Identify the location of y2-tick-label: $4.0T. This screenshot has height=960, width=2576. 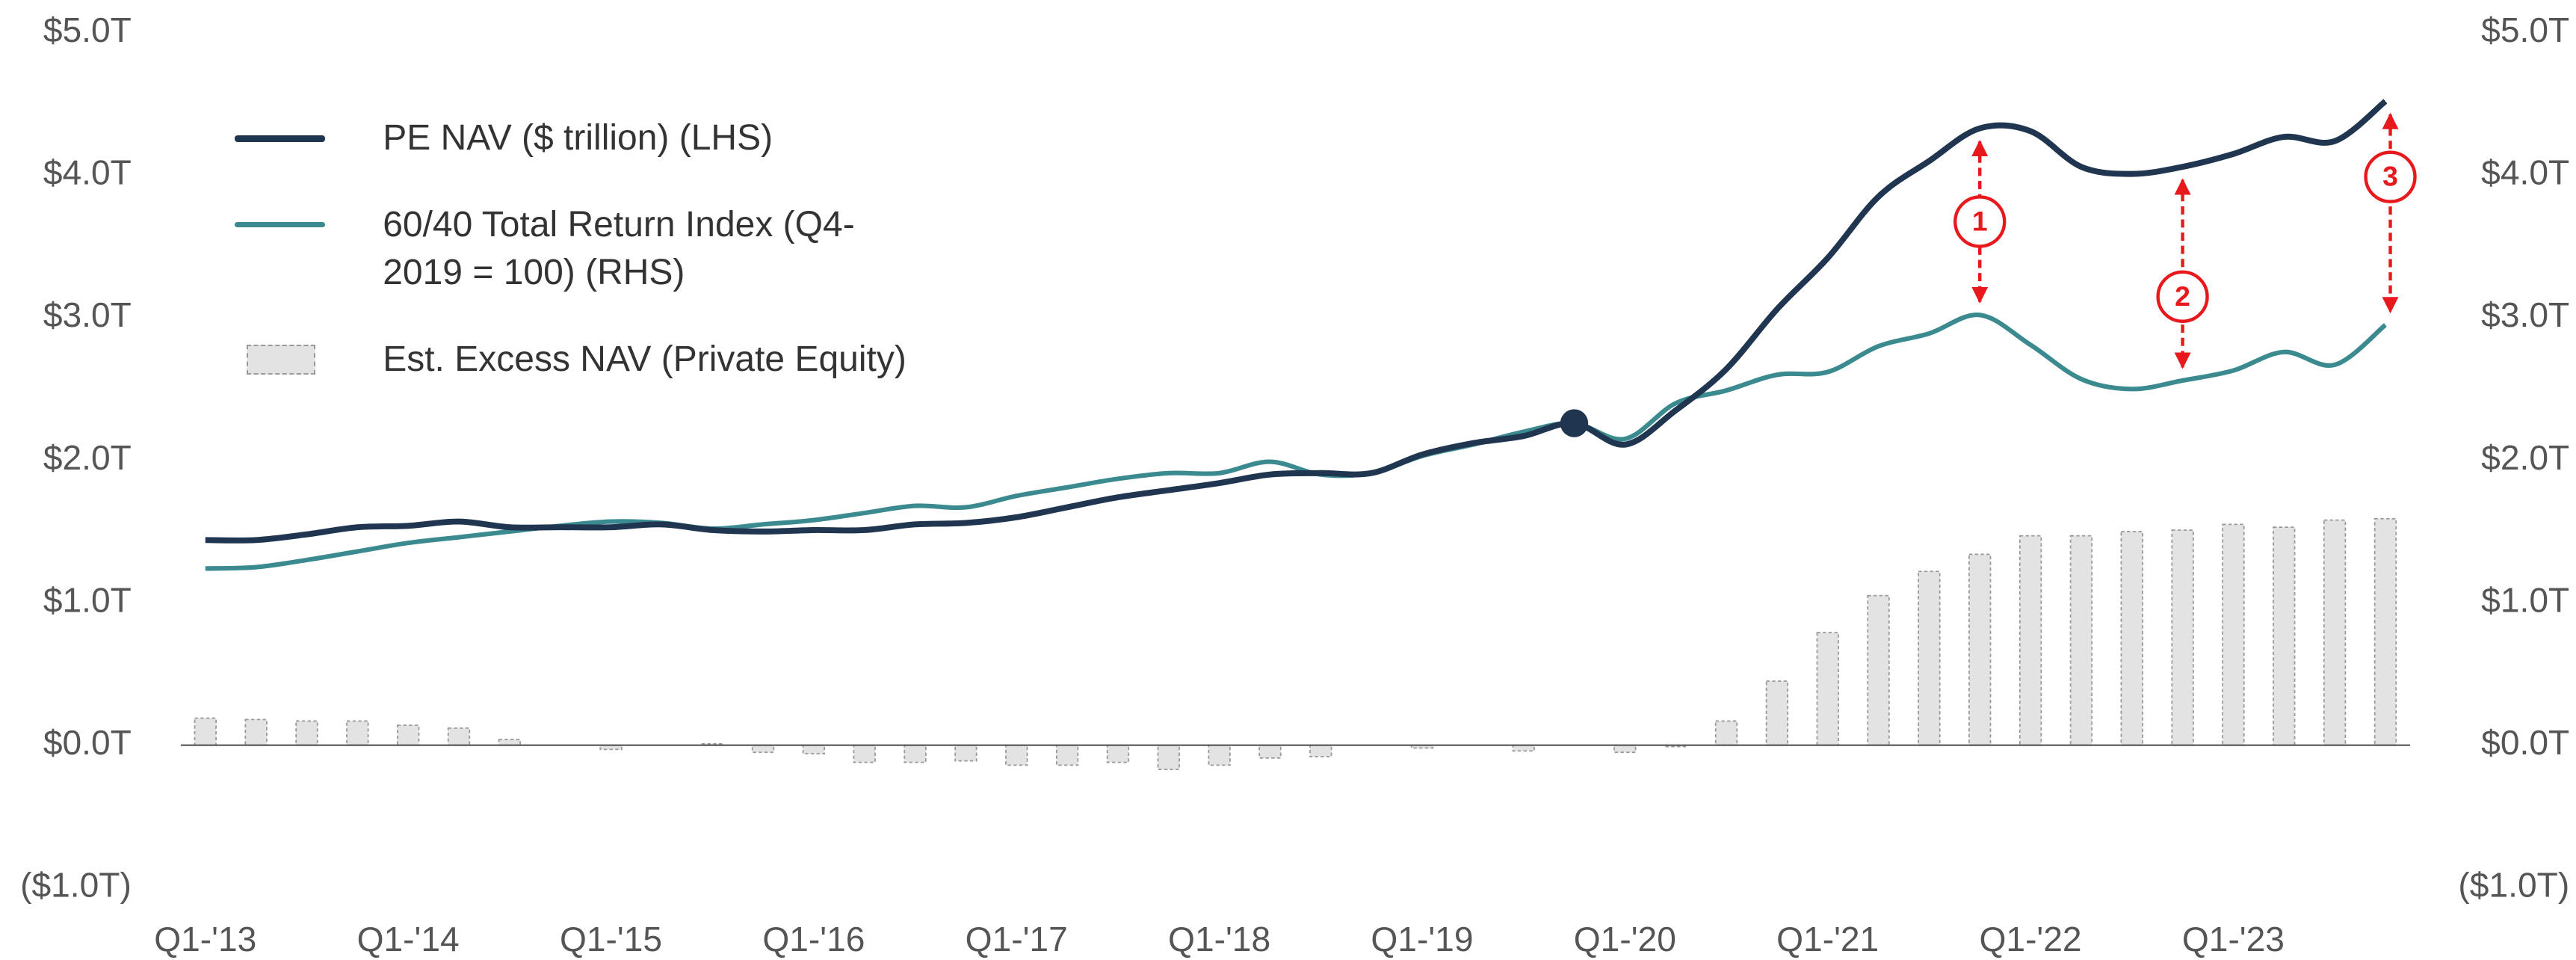
(2525, 172).